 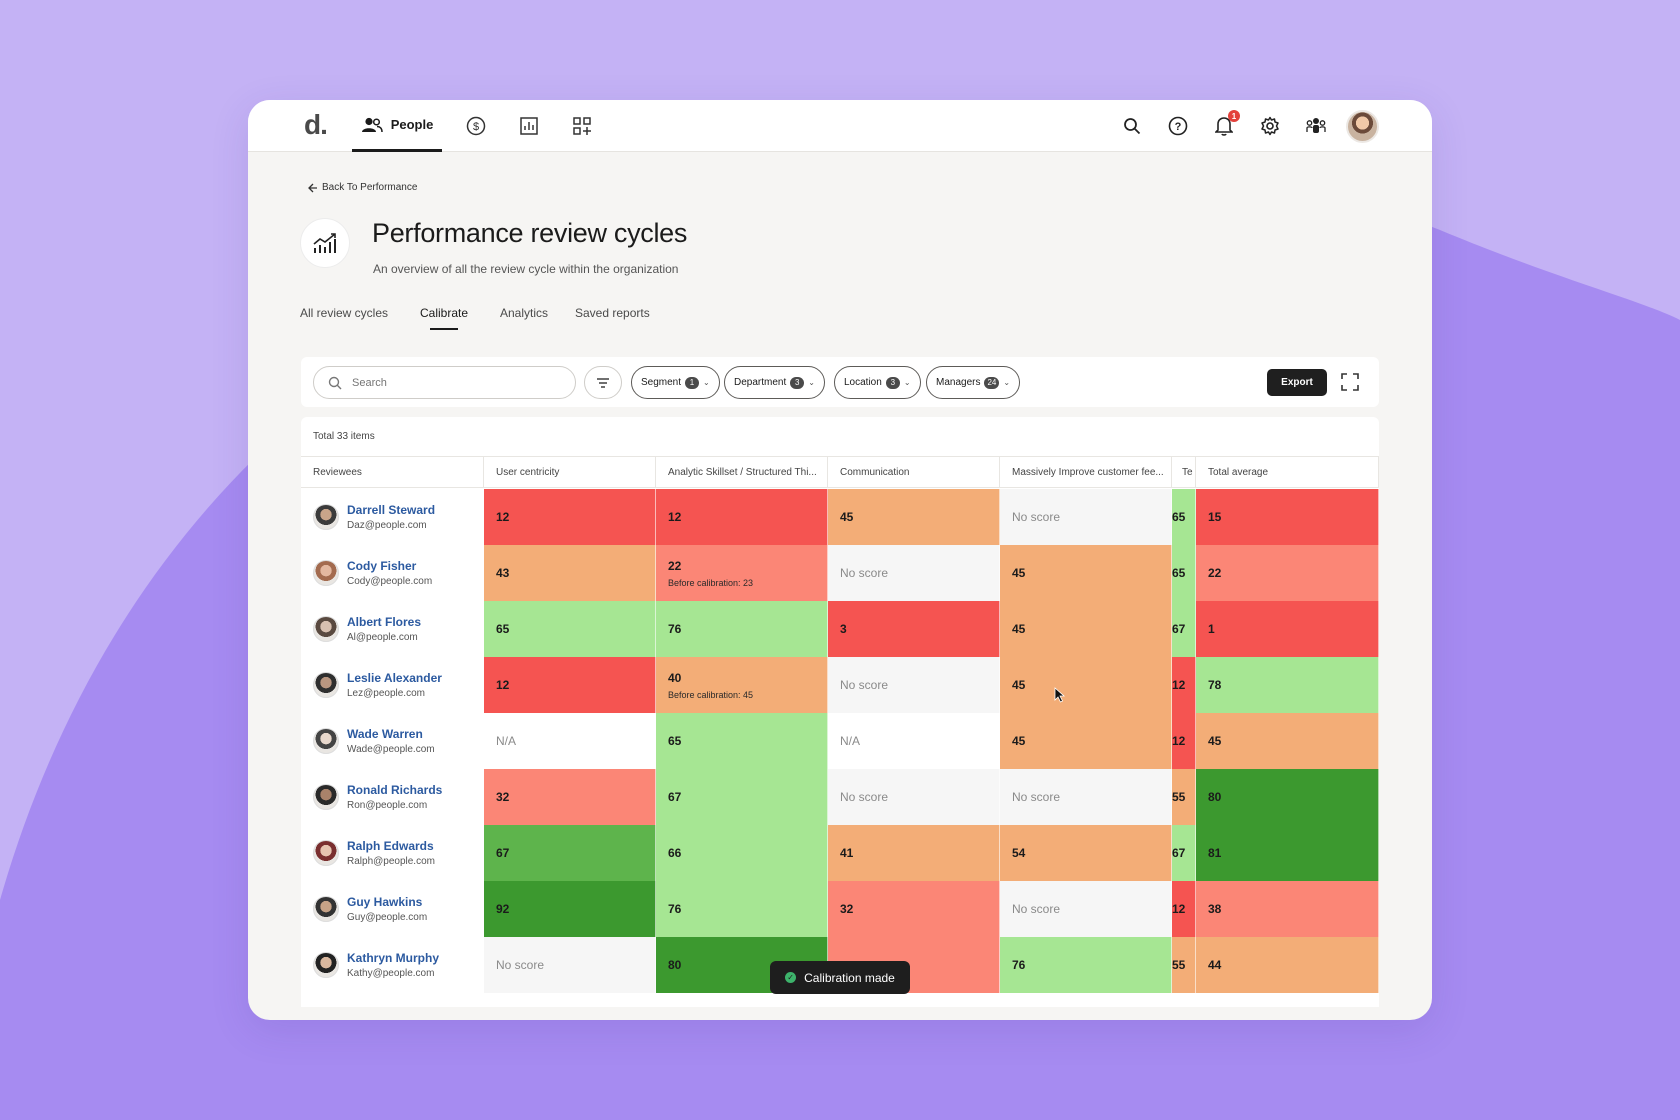 I want to click on score-cell: 3, so click(x=914, y=629).